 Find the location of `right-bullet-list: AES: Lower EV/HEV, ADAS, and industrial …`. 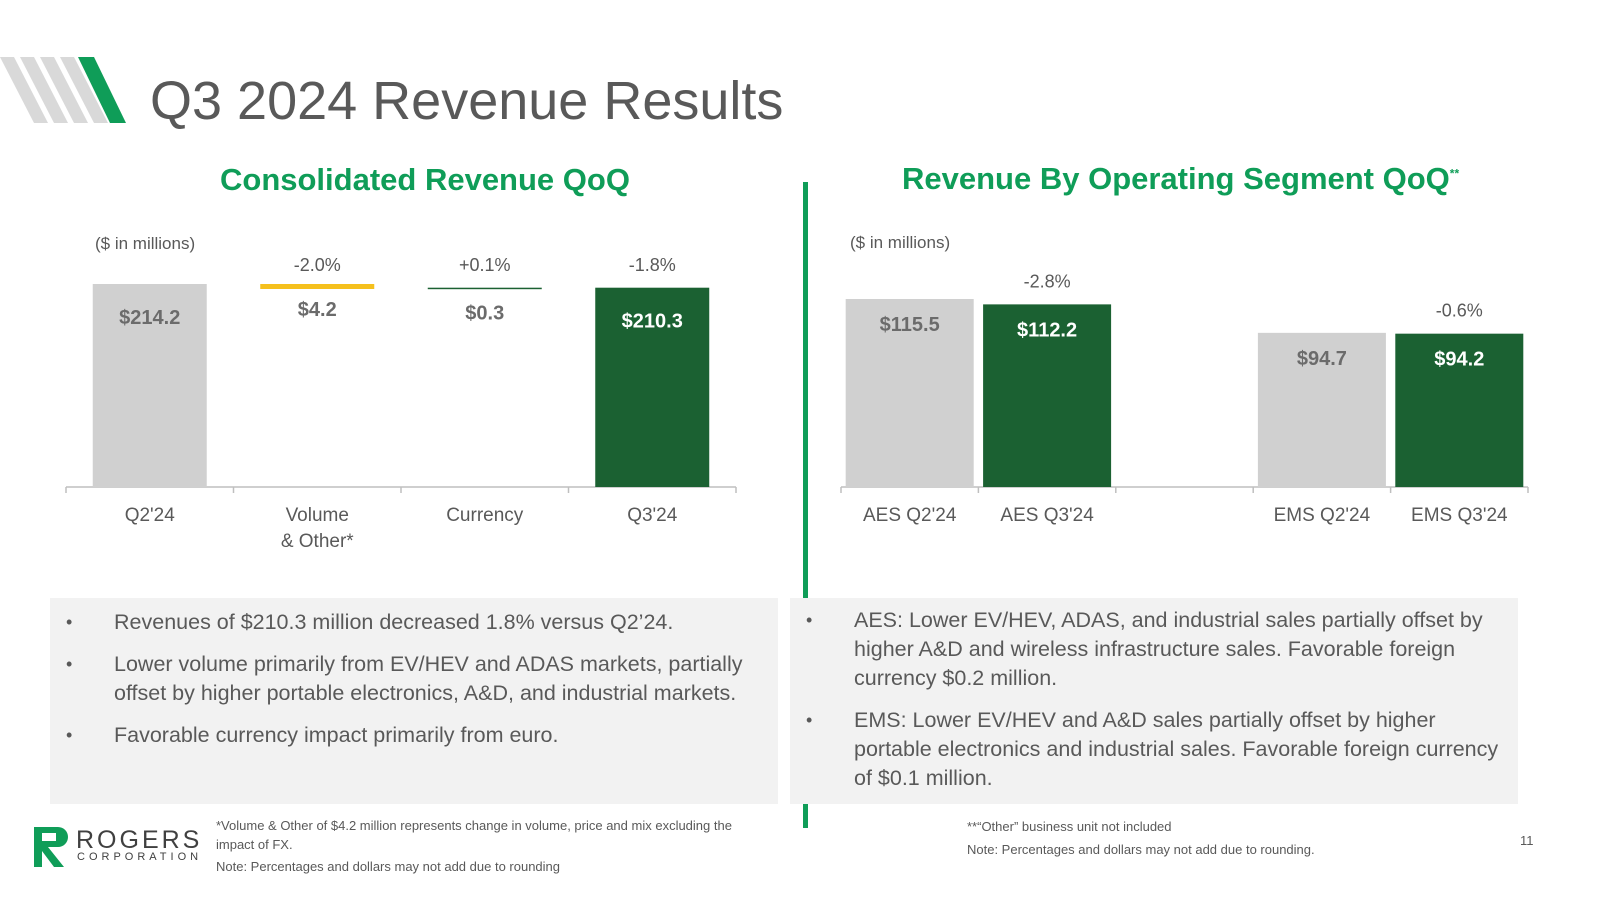

right-bullet-list: AES: Lower EV/HEV, ADAS, and industrial … is located at coordinates (1154, 699).